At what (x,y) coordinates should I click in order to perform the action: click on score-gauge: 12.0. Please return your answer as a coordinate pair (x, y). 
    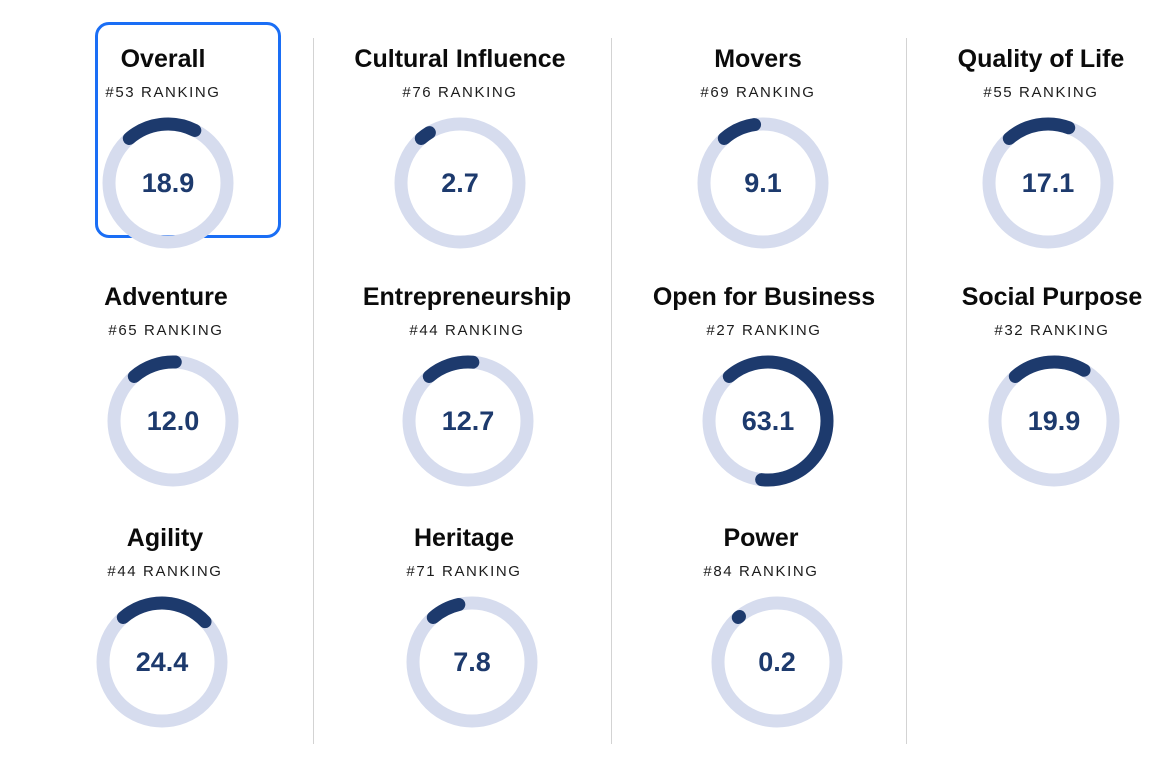
    Looking at the image, I should click on (173, 421).